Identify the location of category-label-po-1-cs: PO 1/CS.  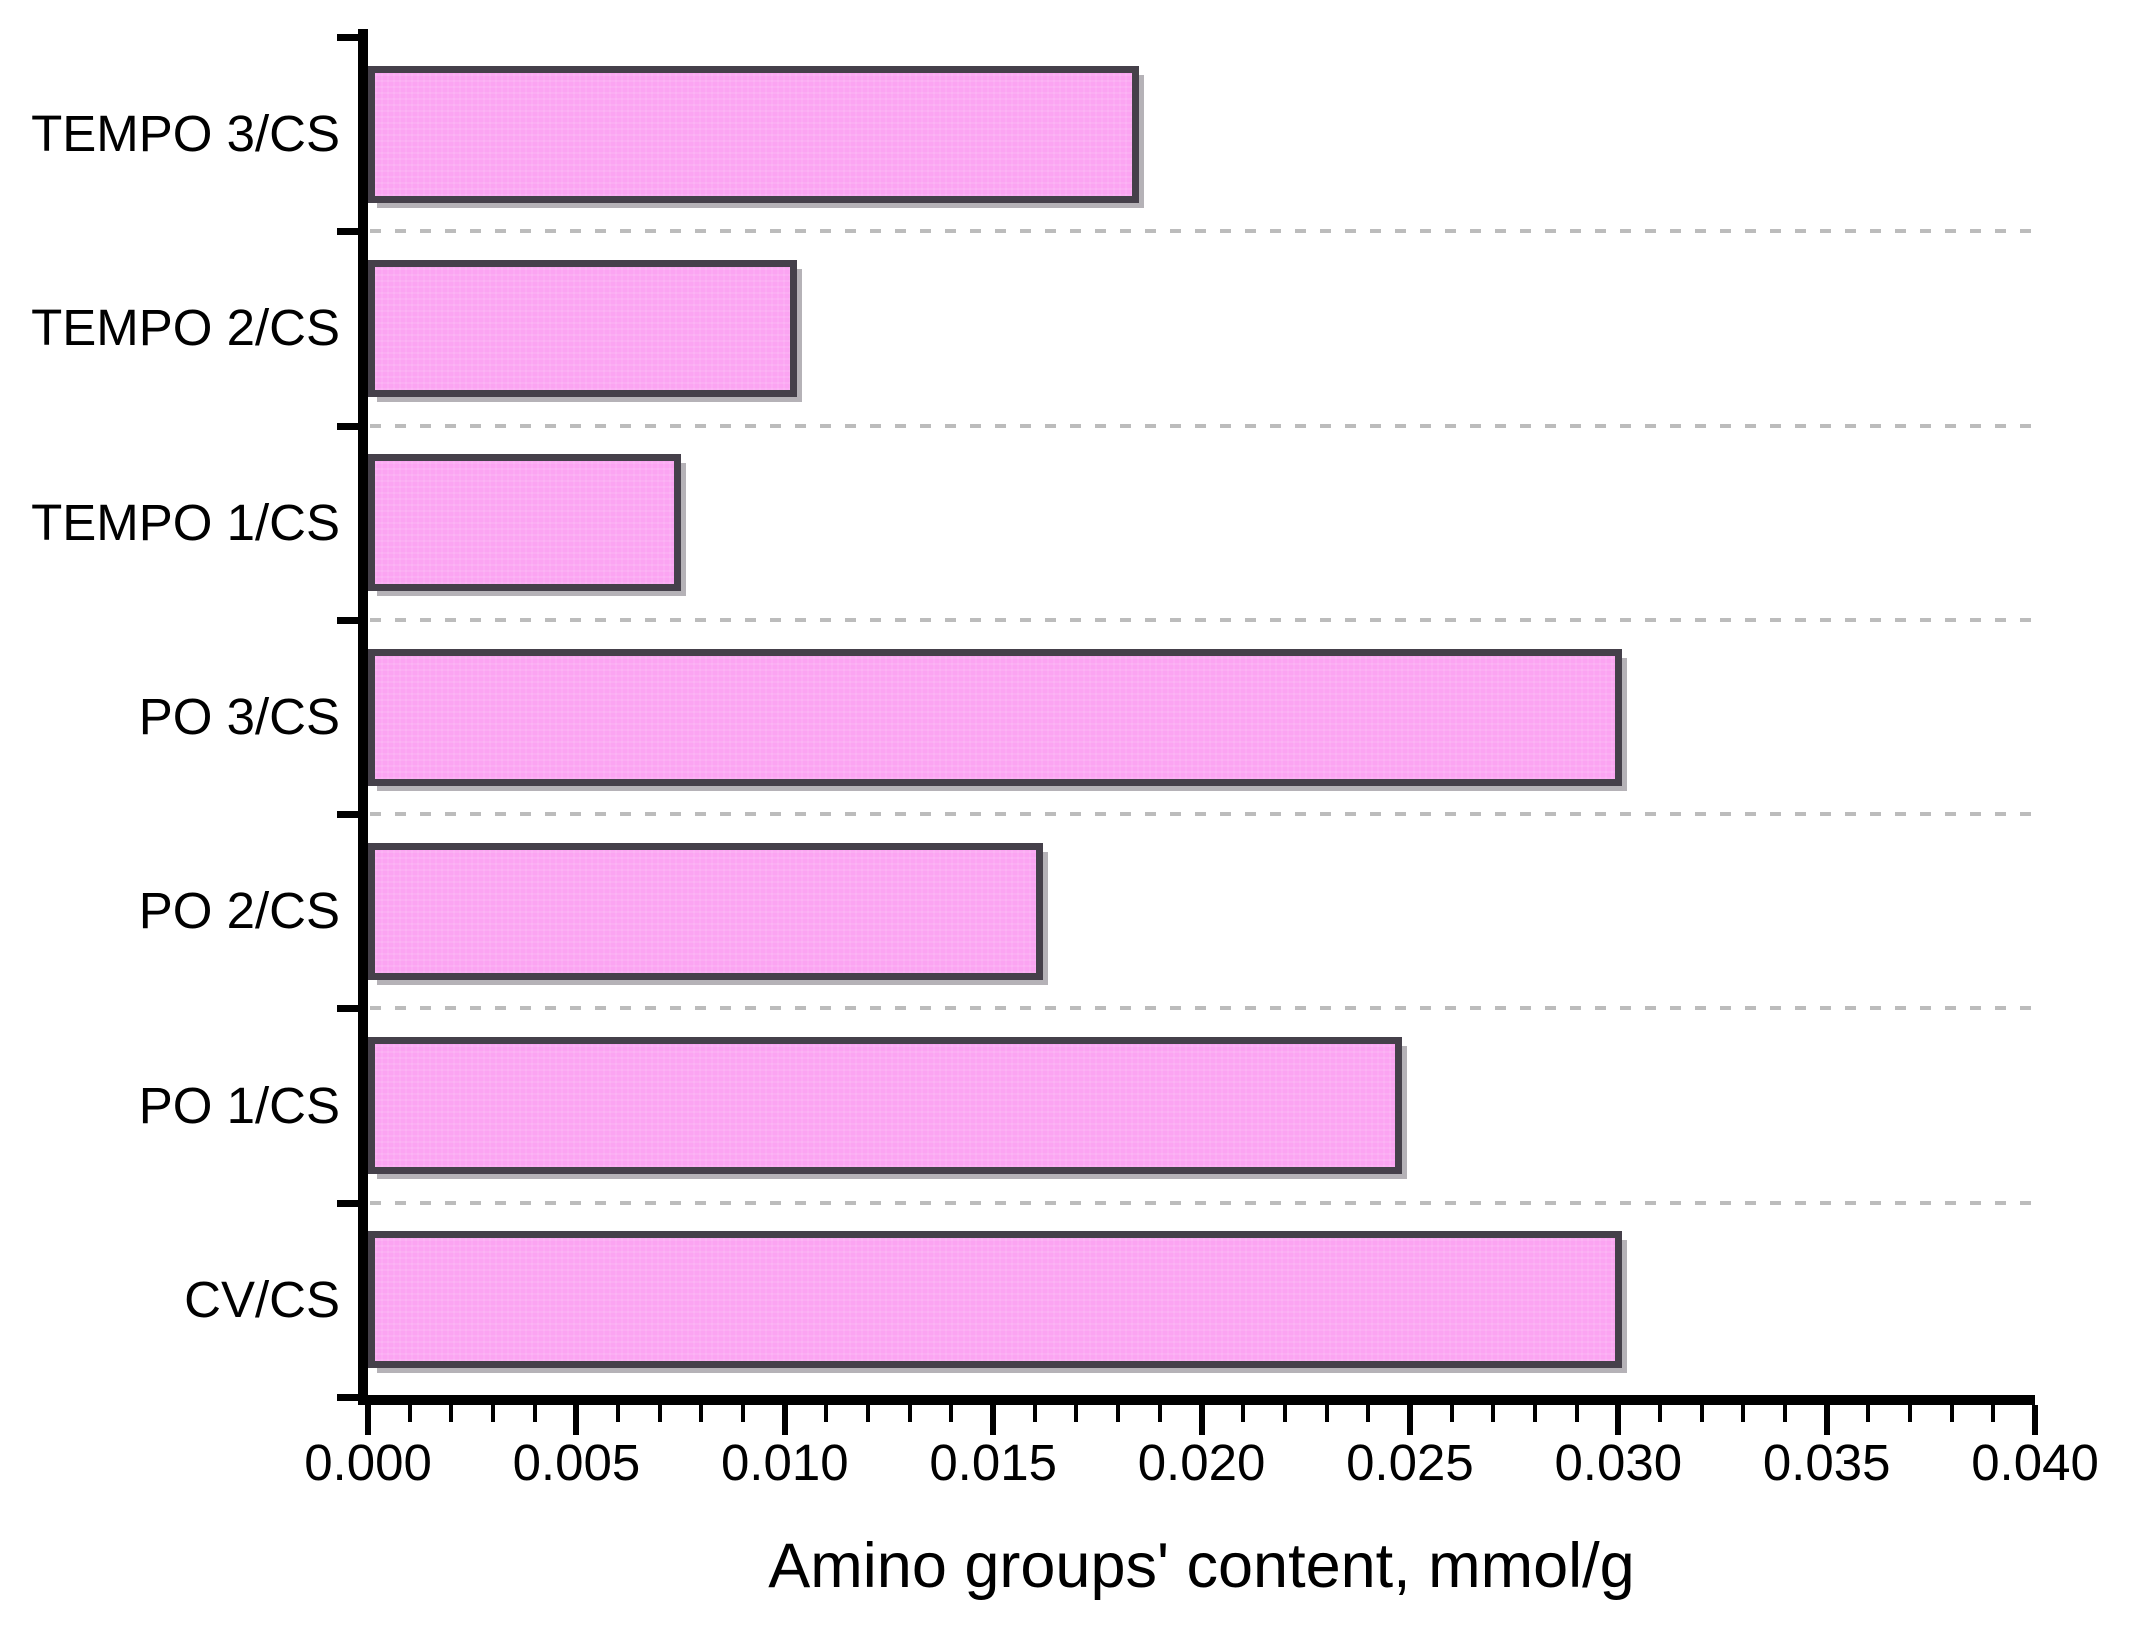
(239, 1105).